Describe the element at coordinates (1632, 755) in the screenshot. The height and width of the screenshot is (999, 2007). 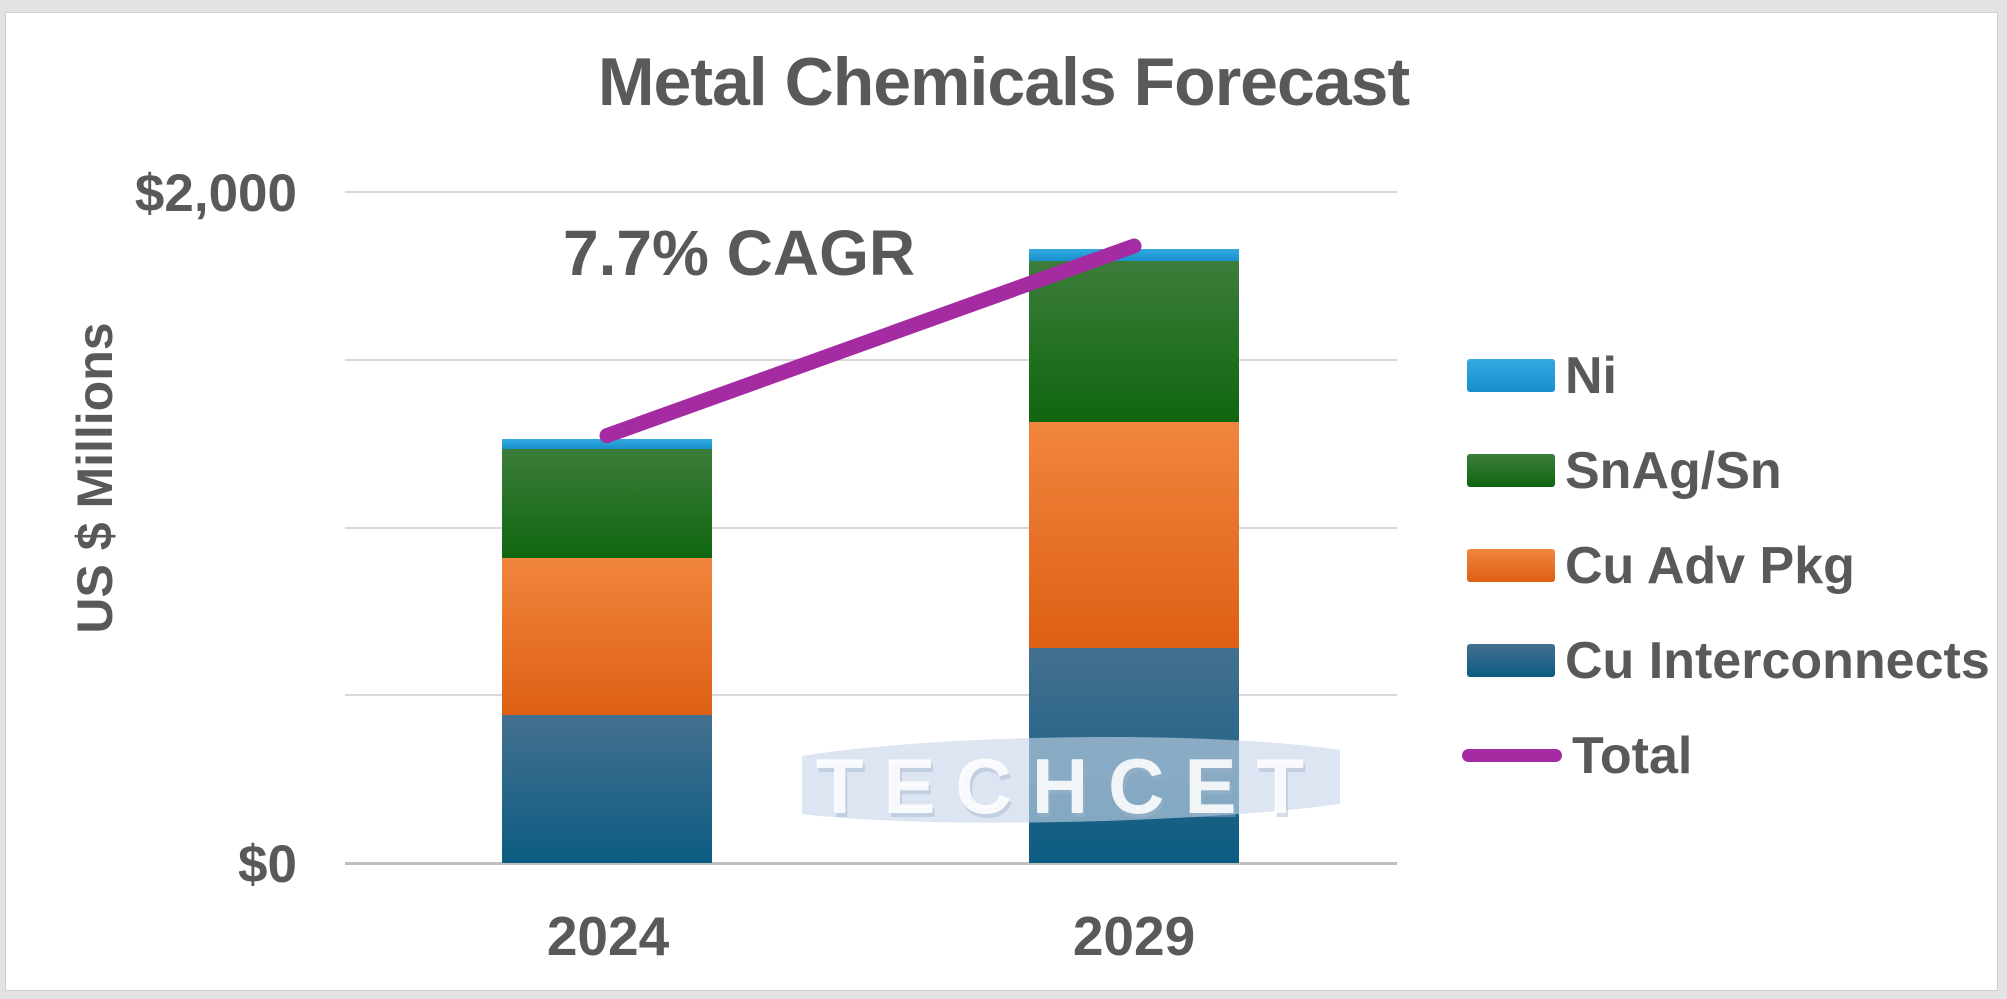
I see `legend-label-total: Total` at that location.